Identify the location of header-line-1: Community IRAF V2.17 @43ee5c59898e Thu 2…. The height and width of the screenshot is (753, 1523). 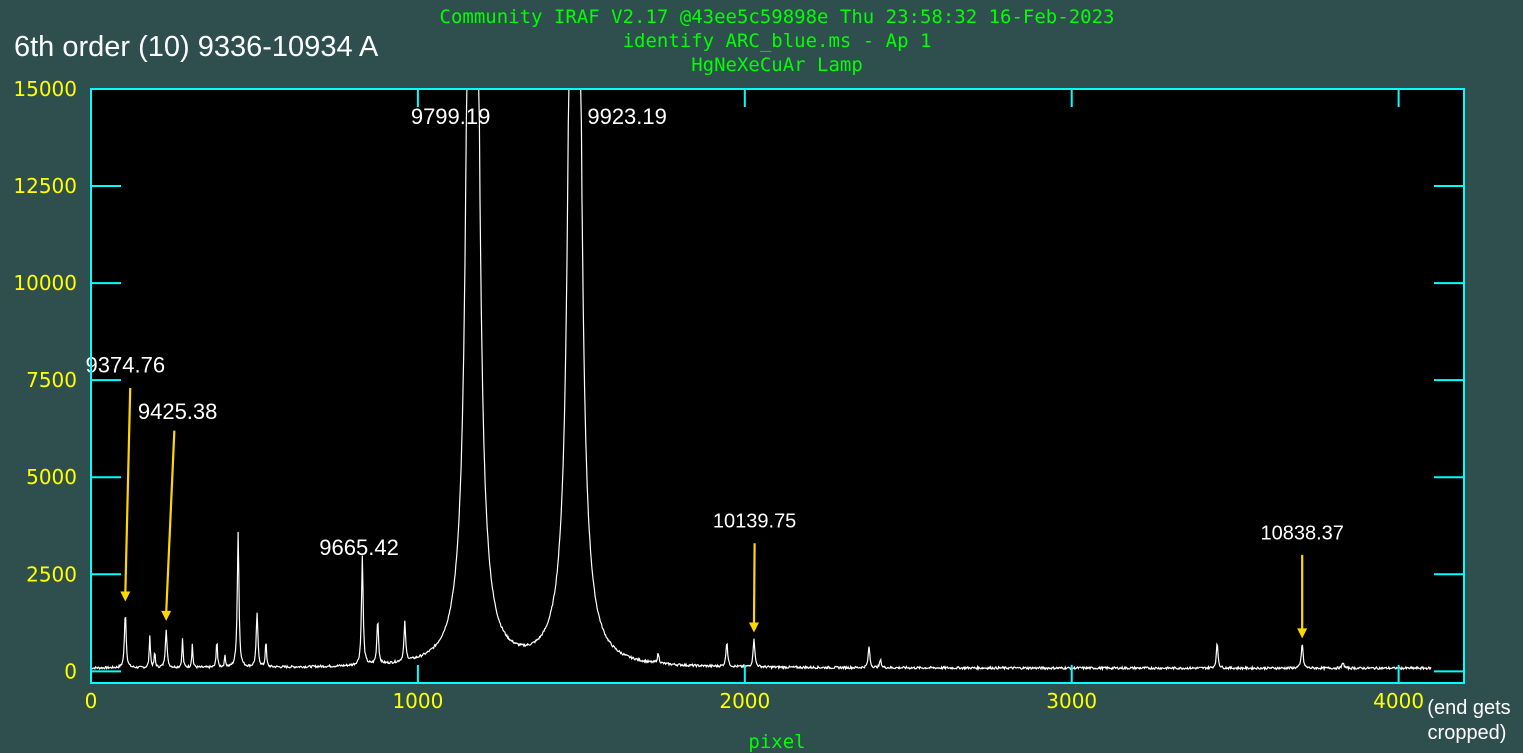
(777, 17).